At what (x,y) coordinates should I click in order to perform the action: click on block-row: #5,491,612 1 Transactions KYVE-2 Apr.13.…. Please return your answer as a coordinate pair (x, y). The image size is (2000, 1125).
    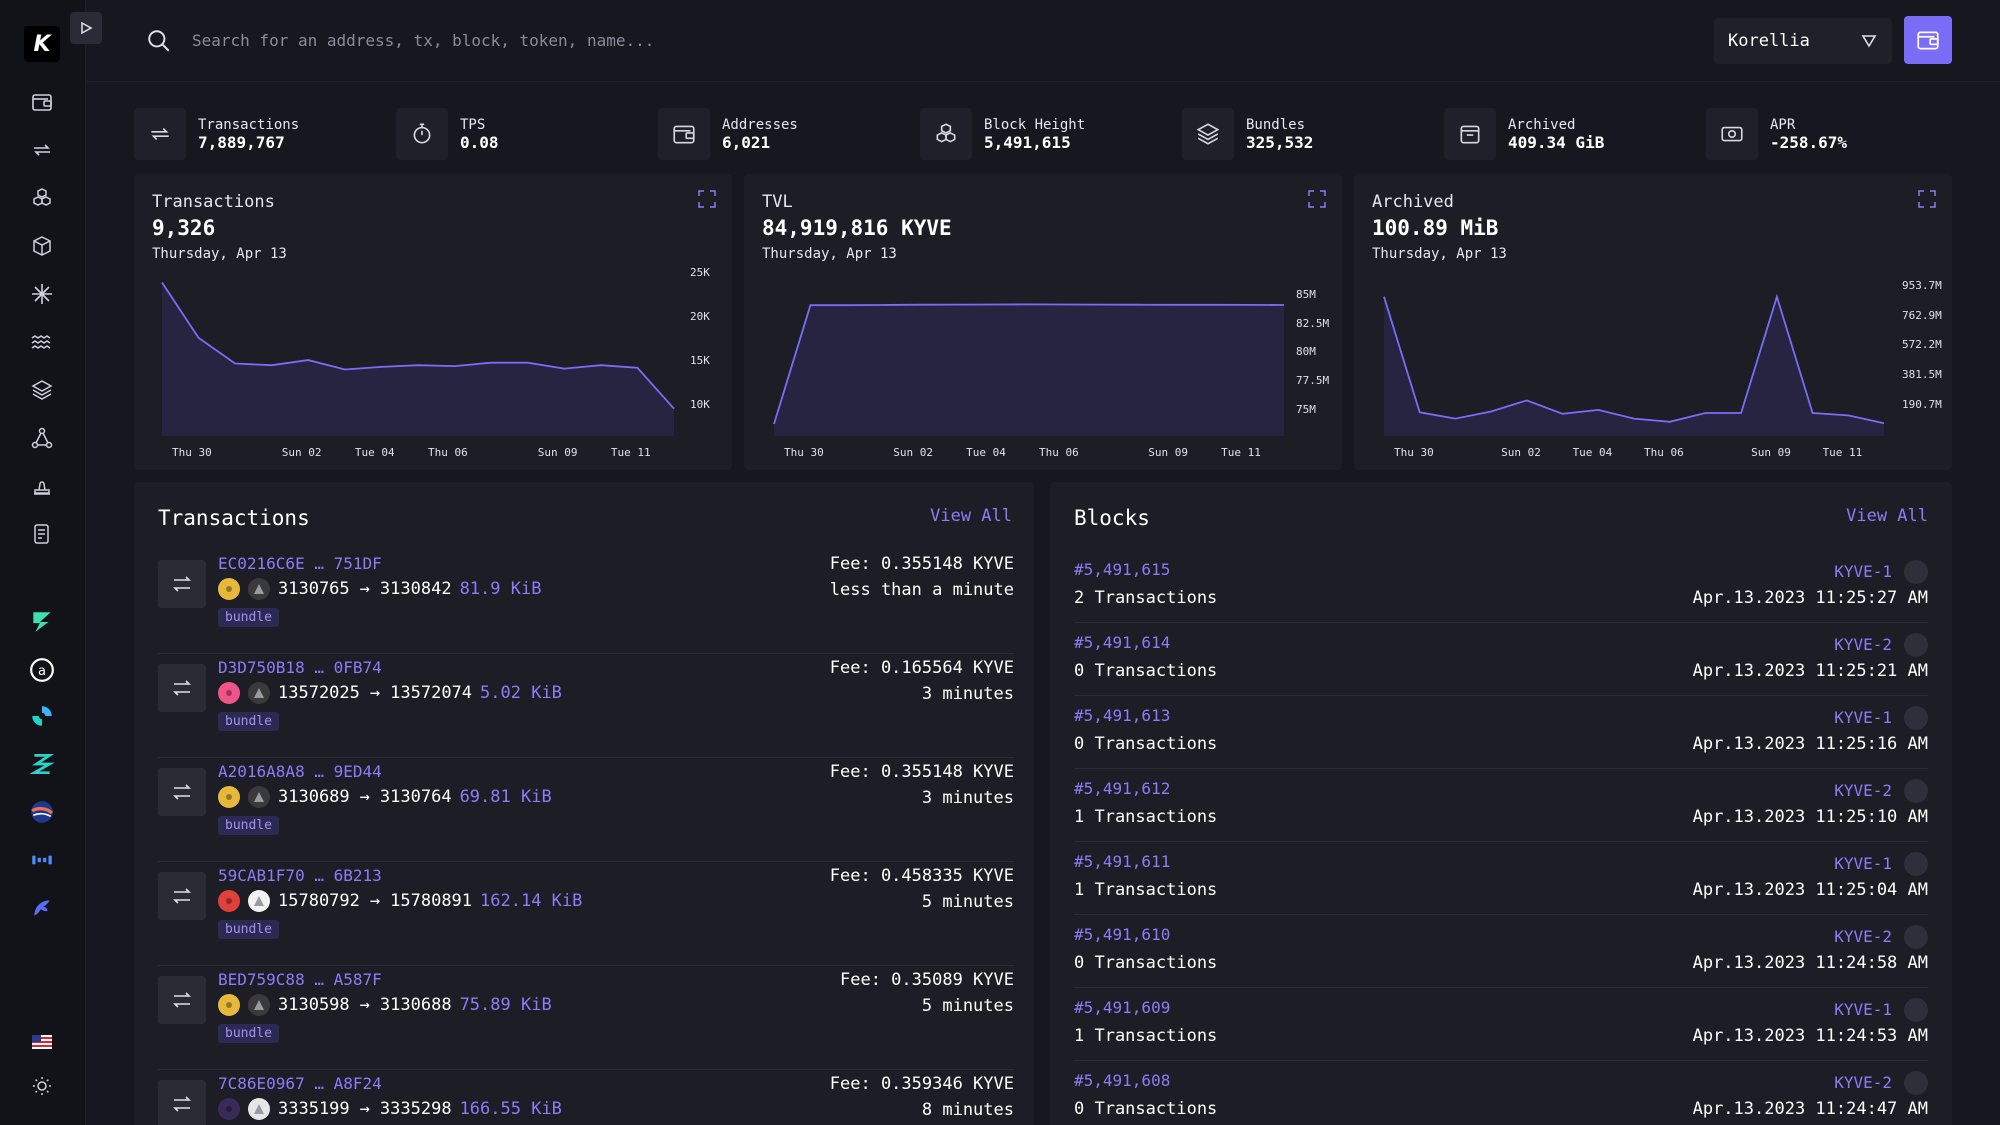
    Looking at the image, I should click on (1501, 805).